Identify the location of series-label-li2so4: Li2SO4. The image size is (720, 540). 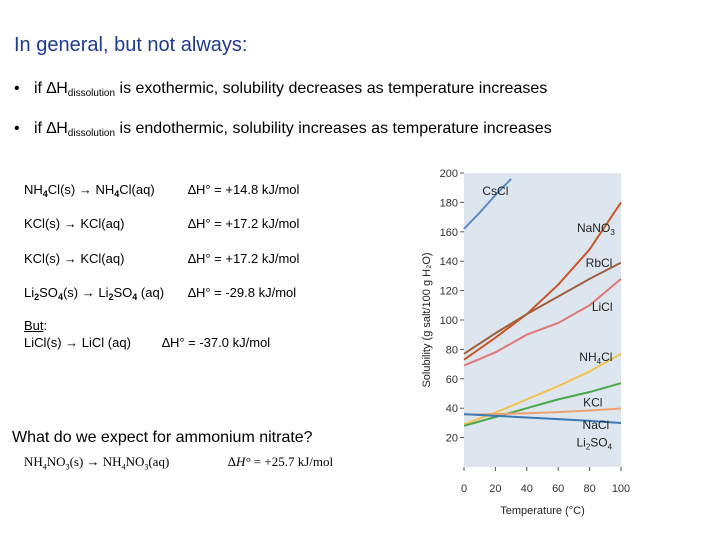
(595, 443).